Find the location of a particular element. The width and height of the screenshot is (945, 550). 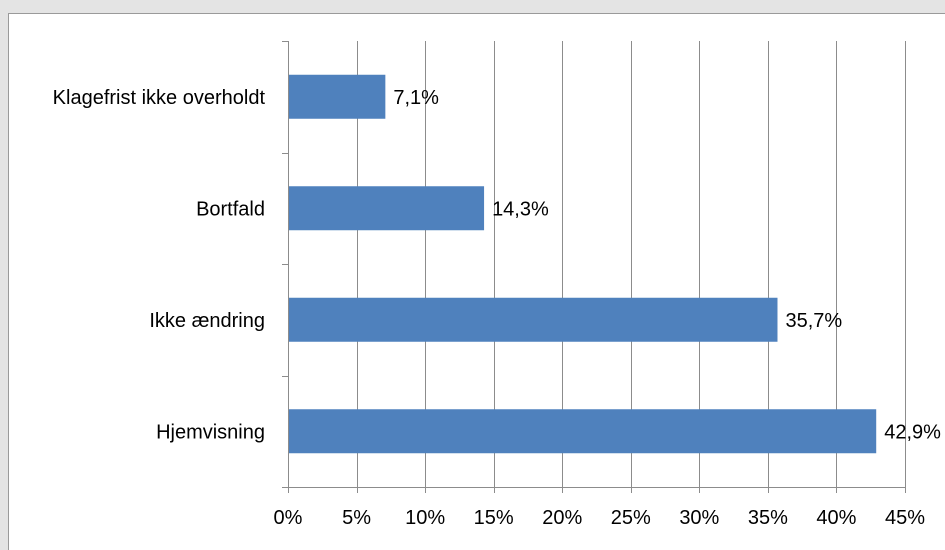

x-tick-label: 25% is located at coordinates (631, 518).